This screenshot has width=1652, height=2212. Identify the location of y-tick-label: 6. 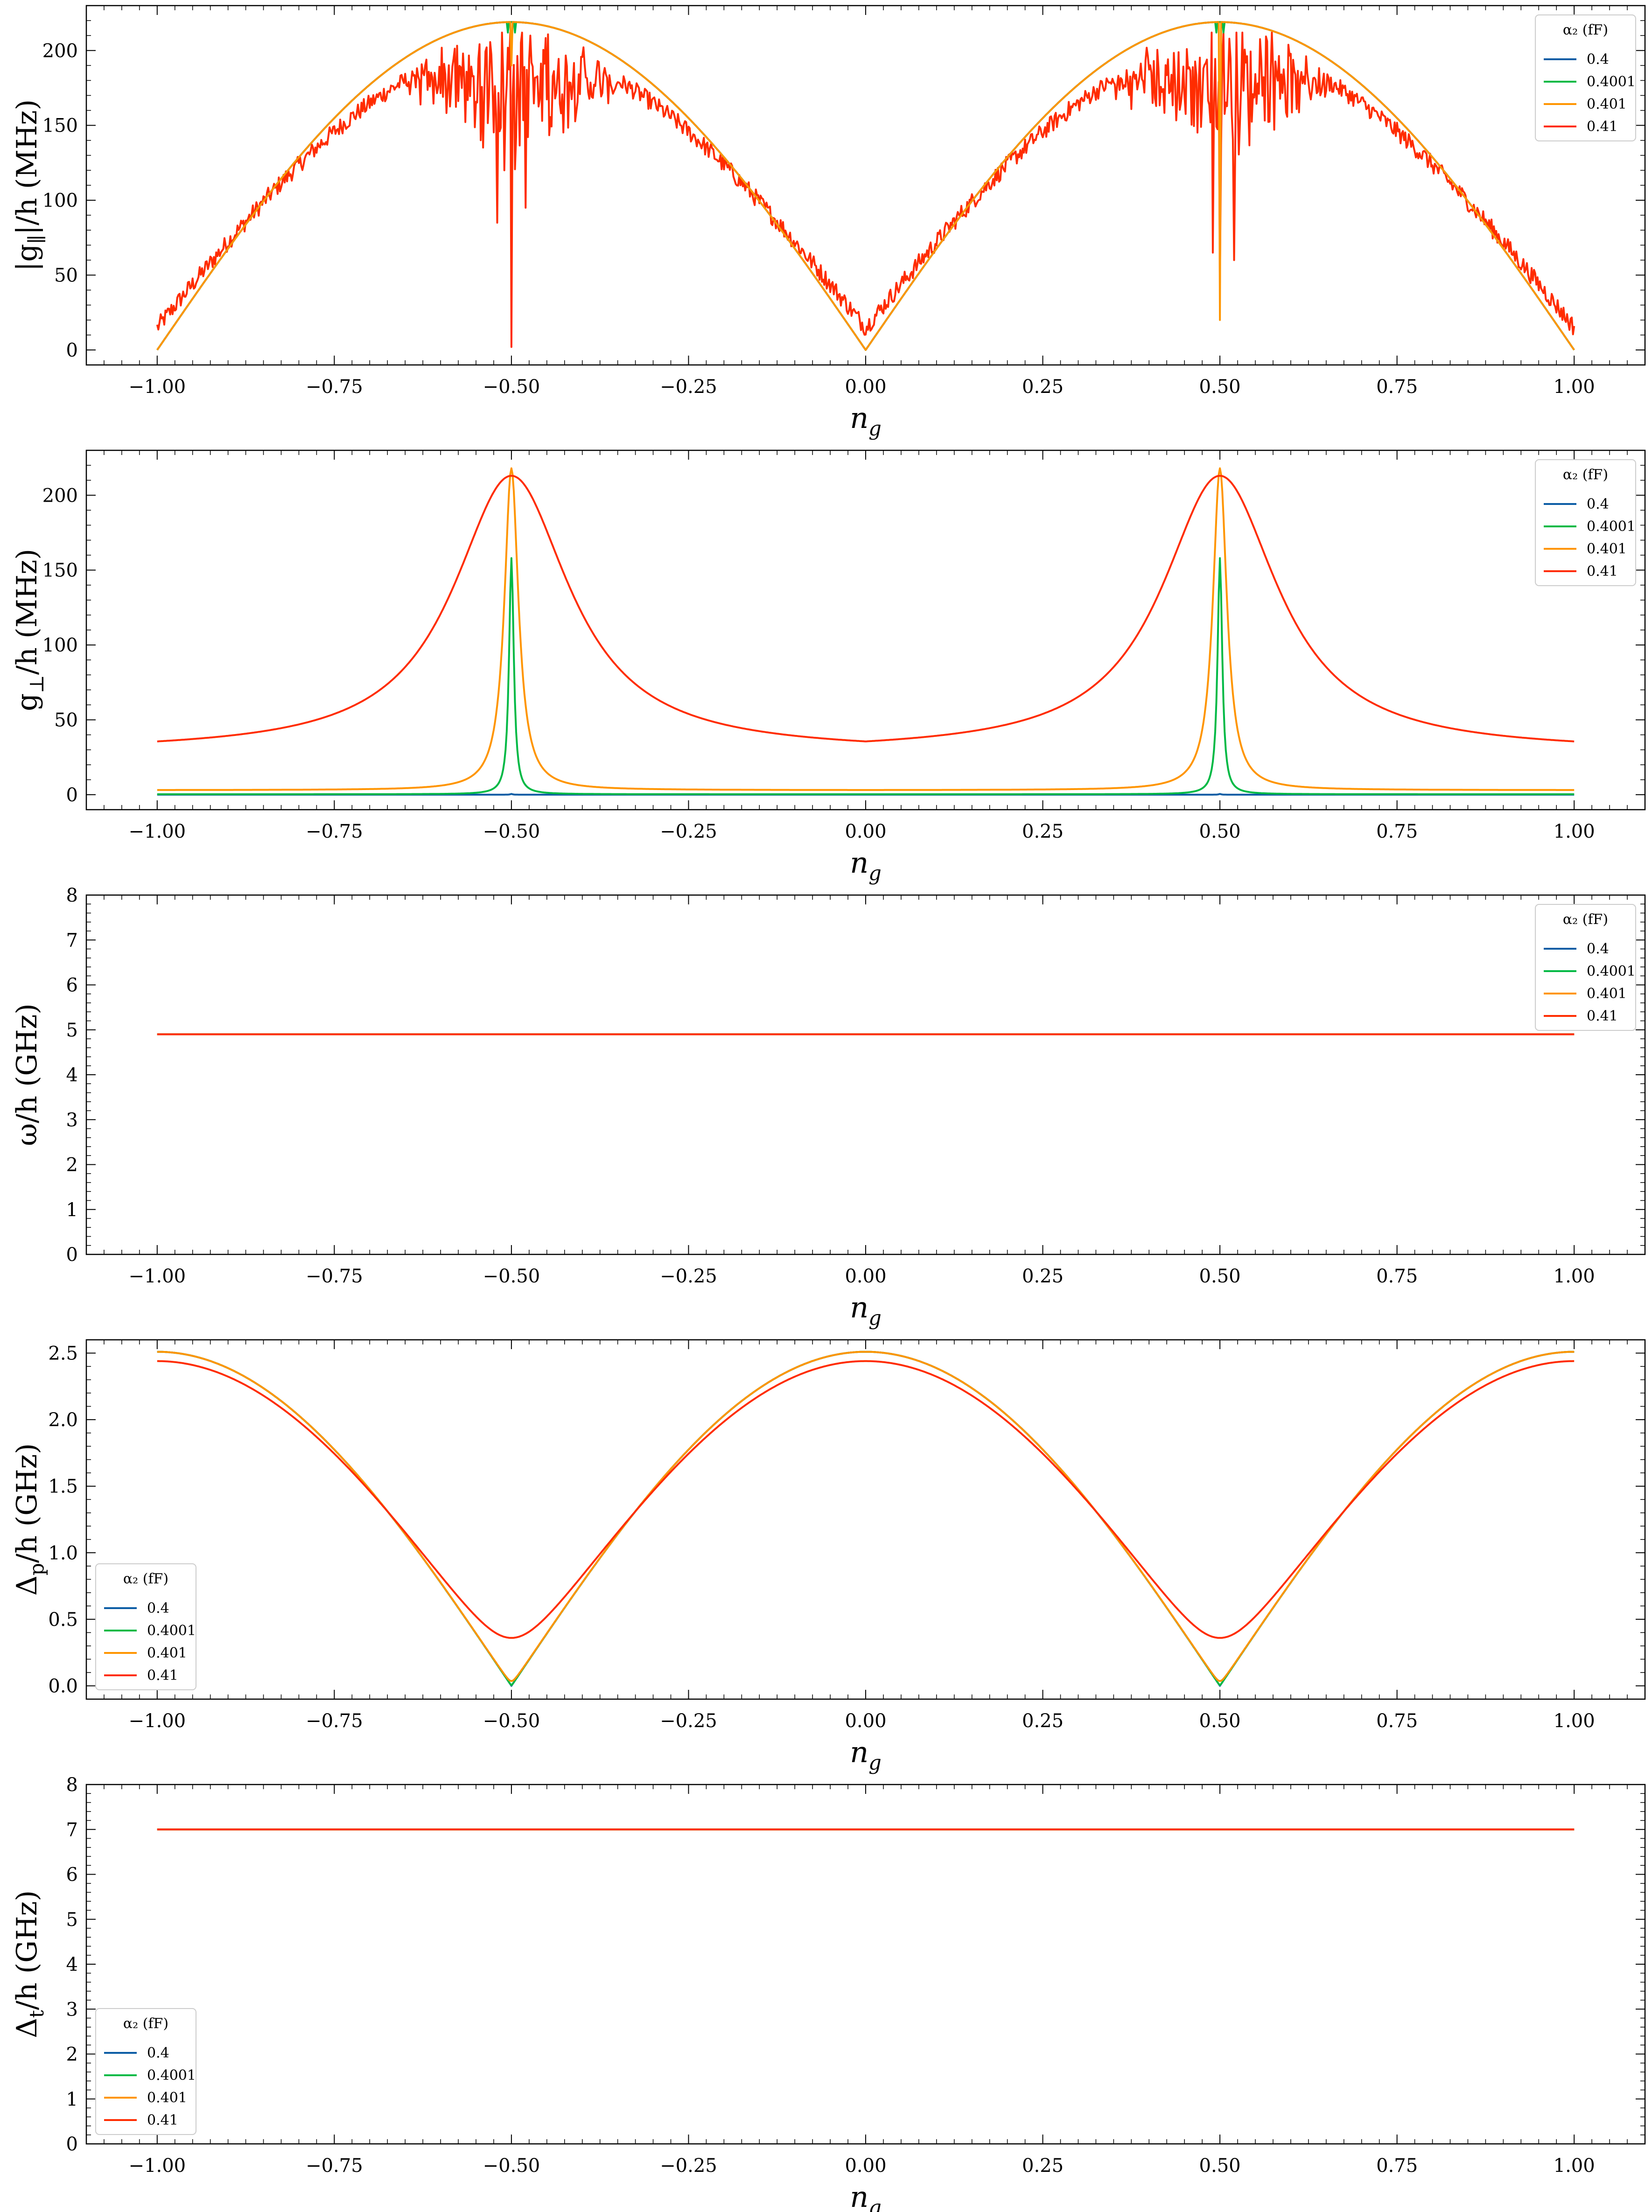
(72, 1875).